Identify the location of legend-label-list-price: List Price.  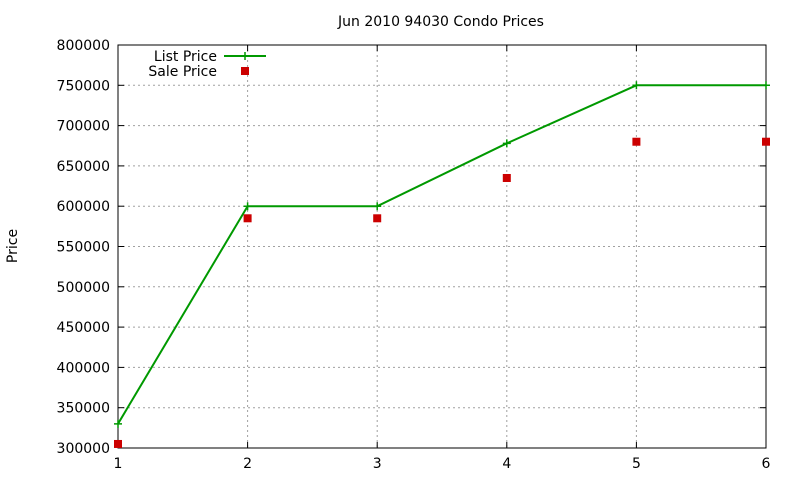
(185, 57).